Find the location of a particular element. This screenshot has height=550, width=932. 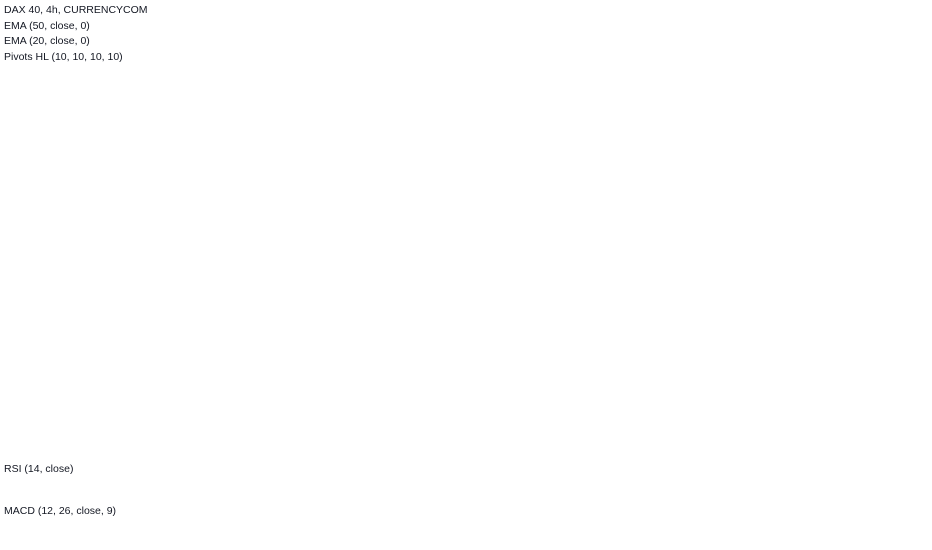

pivots-legend: Pivots HL (10, 10, 10, 10) is located at coordinates (63, 56).